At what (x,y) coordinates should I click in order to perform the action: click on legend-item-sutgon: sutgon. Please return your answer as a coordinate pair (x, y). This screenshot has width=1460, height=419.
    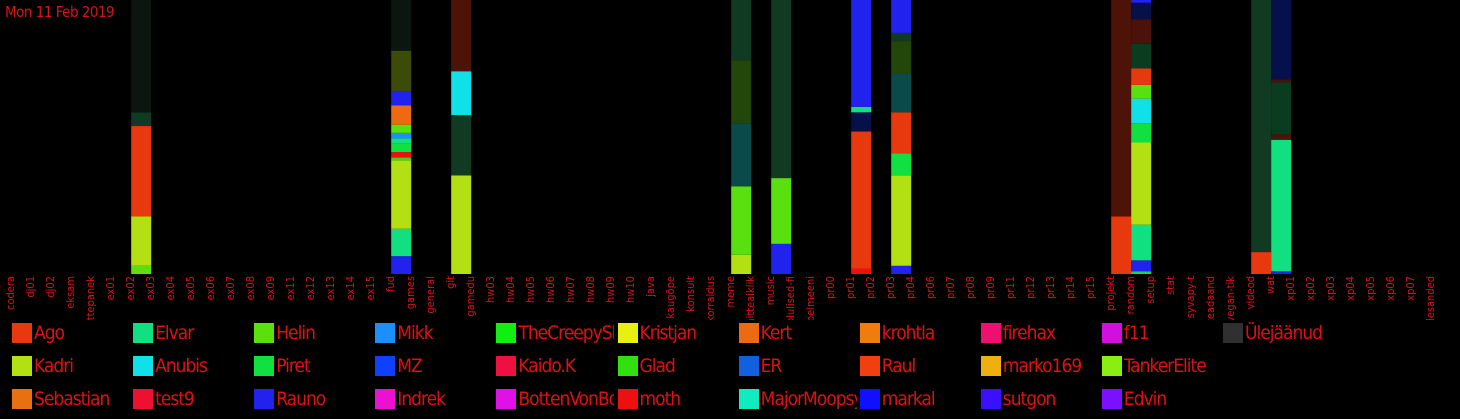
    Looking at the image, I should click on (1039, 399).